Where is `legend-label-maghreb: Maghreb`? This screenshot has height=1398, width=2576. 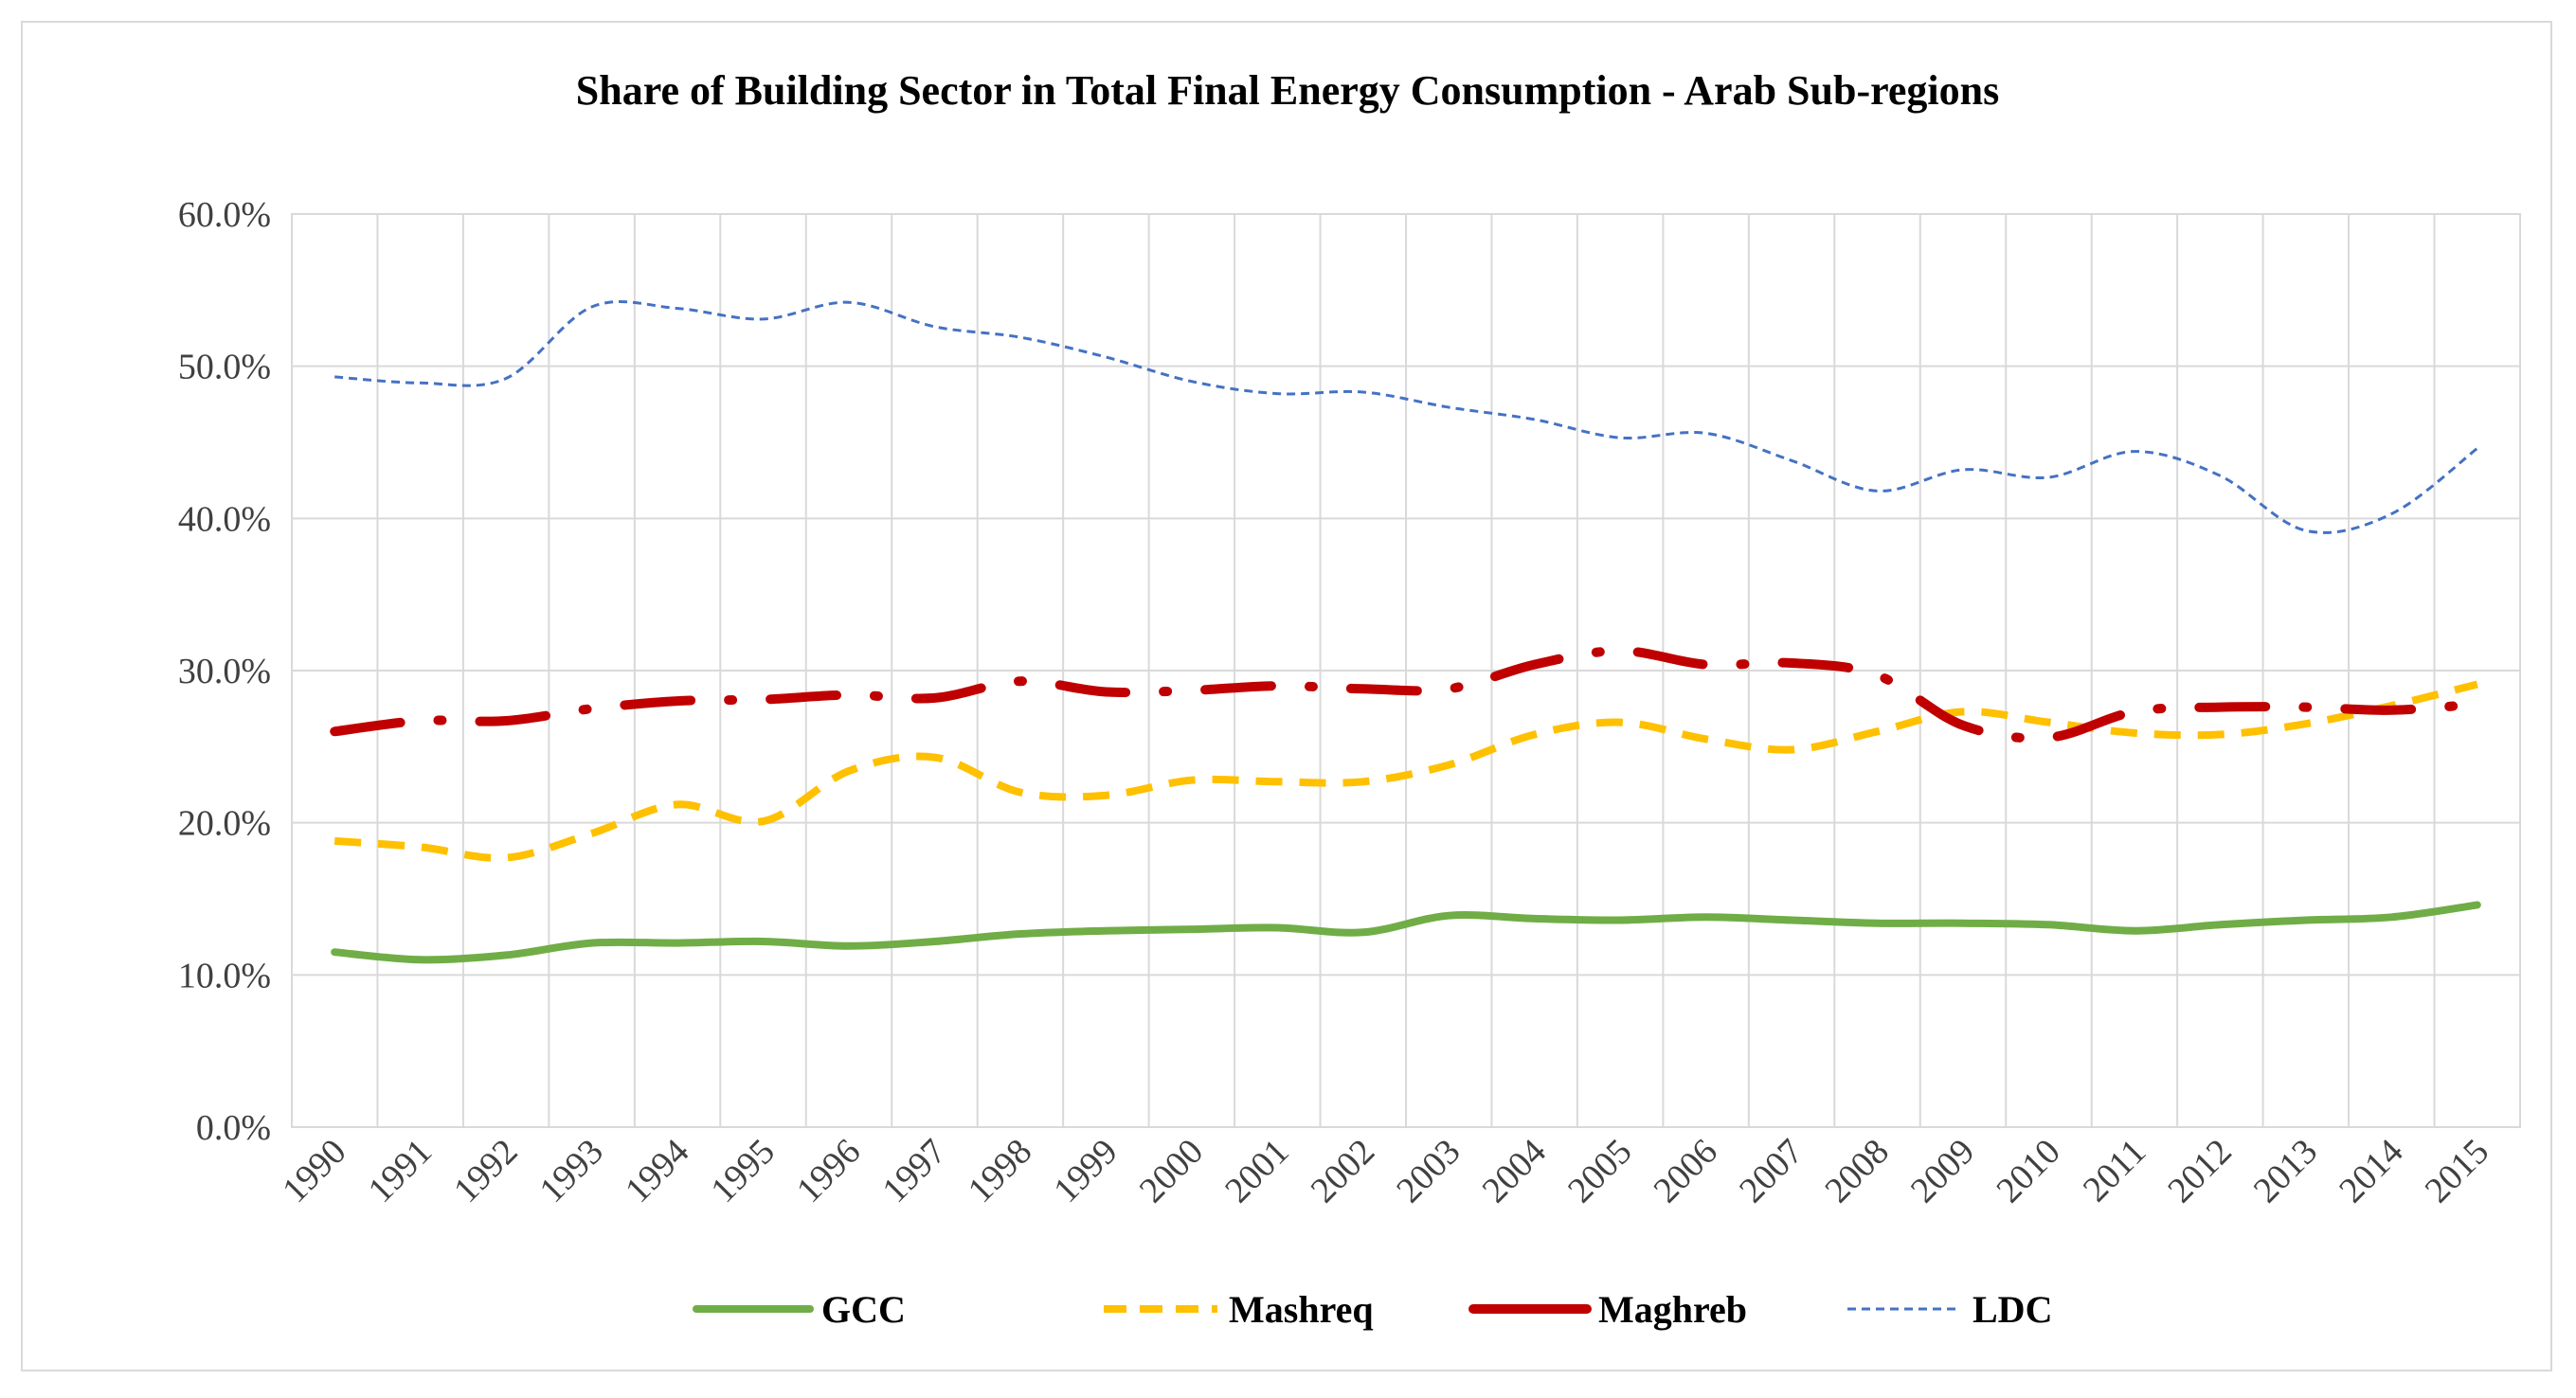 legend-label-maghreb: Maghreb is located at coordinates (1672, 1309).